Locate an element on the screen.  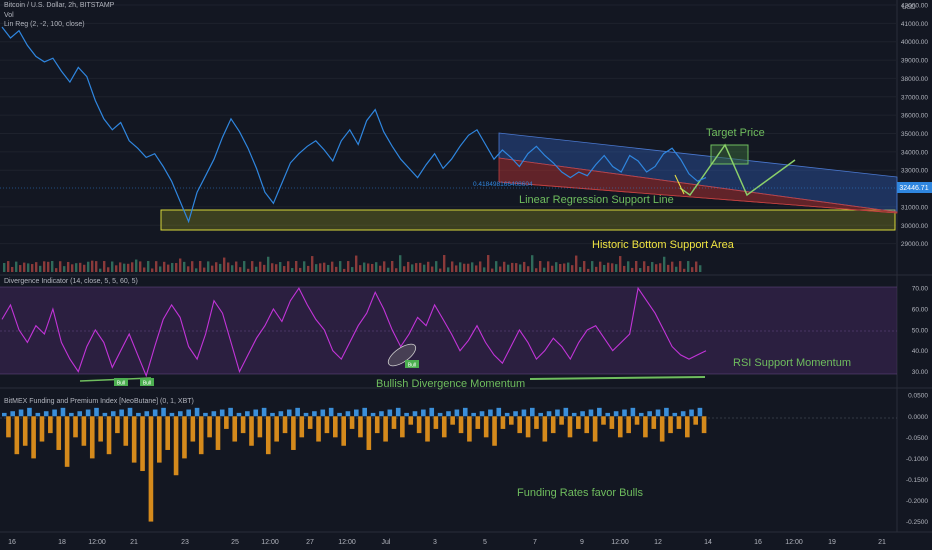
time-tick-label: 21 is located at coordinates (134, 542).